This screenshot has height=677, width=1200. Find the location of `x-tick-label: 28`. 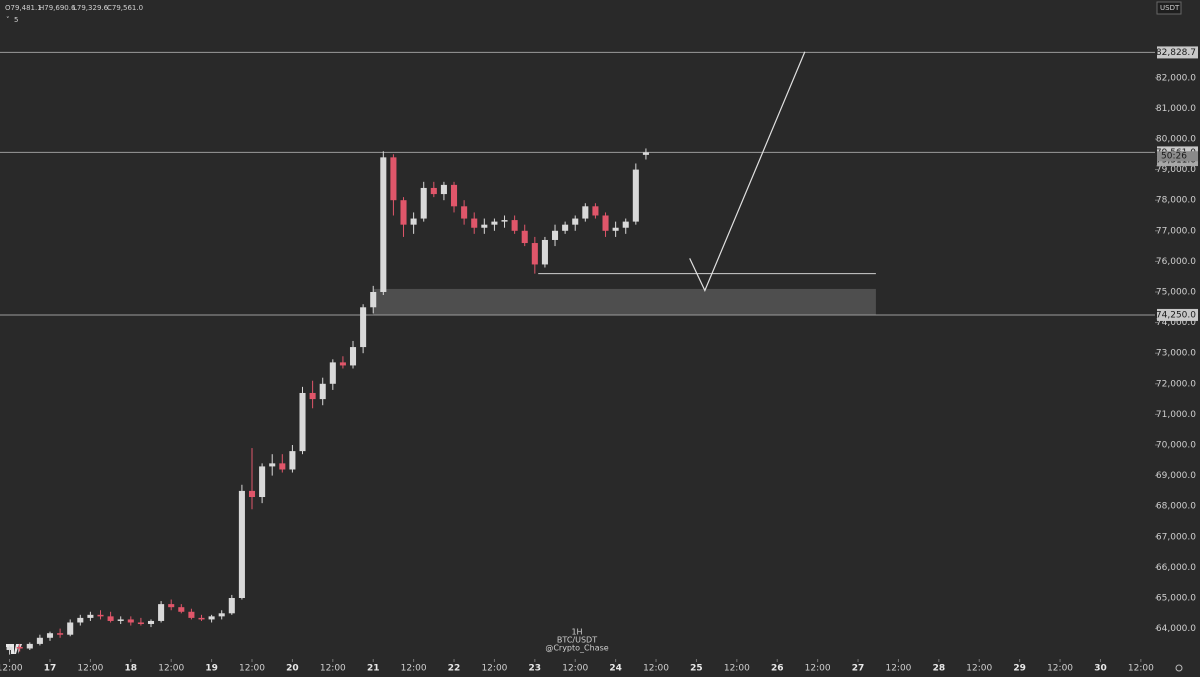

x-tick-label: 28 is located at coordinates (939, 669).